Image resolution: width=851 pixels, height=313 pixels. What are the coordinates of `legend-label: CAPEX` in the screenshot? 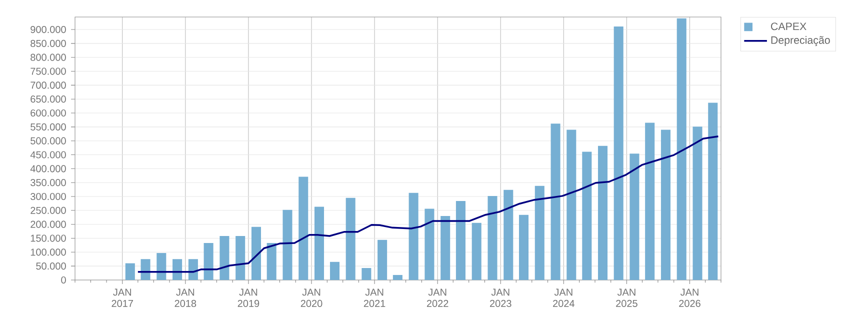 It's located at (788, 26).